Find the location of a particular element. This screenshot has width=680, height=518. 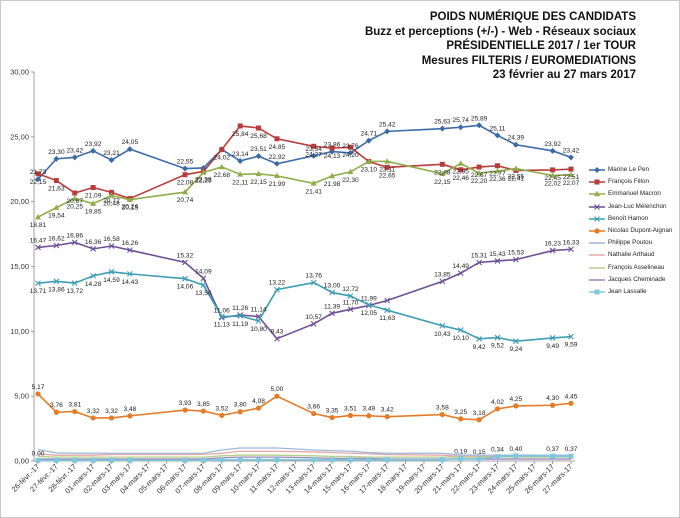

data-label: 24,71 is located at coordinates (369, 134).